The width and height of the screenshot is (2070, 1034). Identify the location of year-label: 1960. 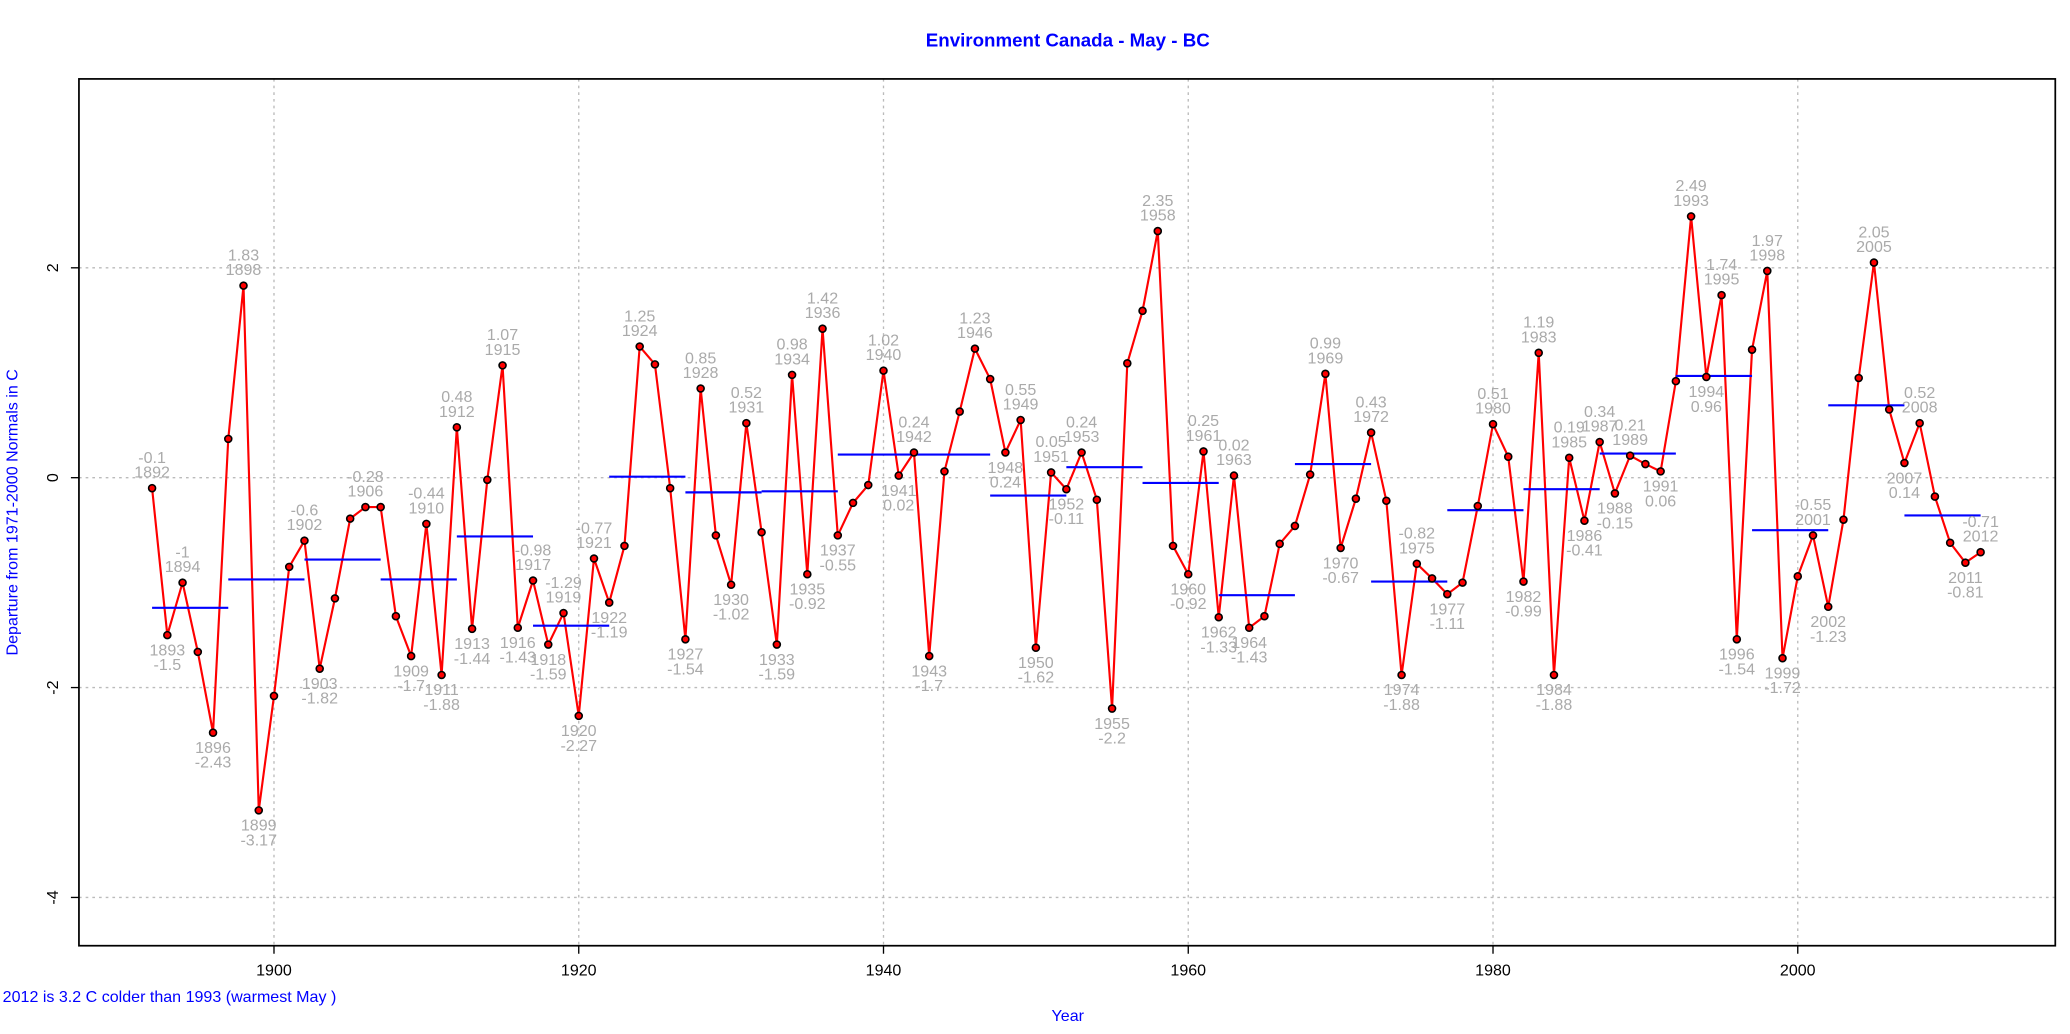
(1188, 590).